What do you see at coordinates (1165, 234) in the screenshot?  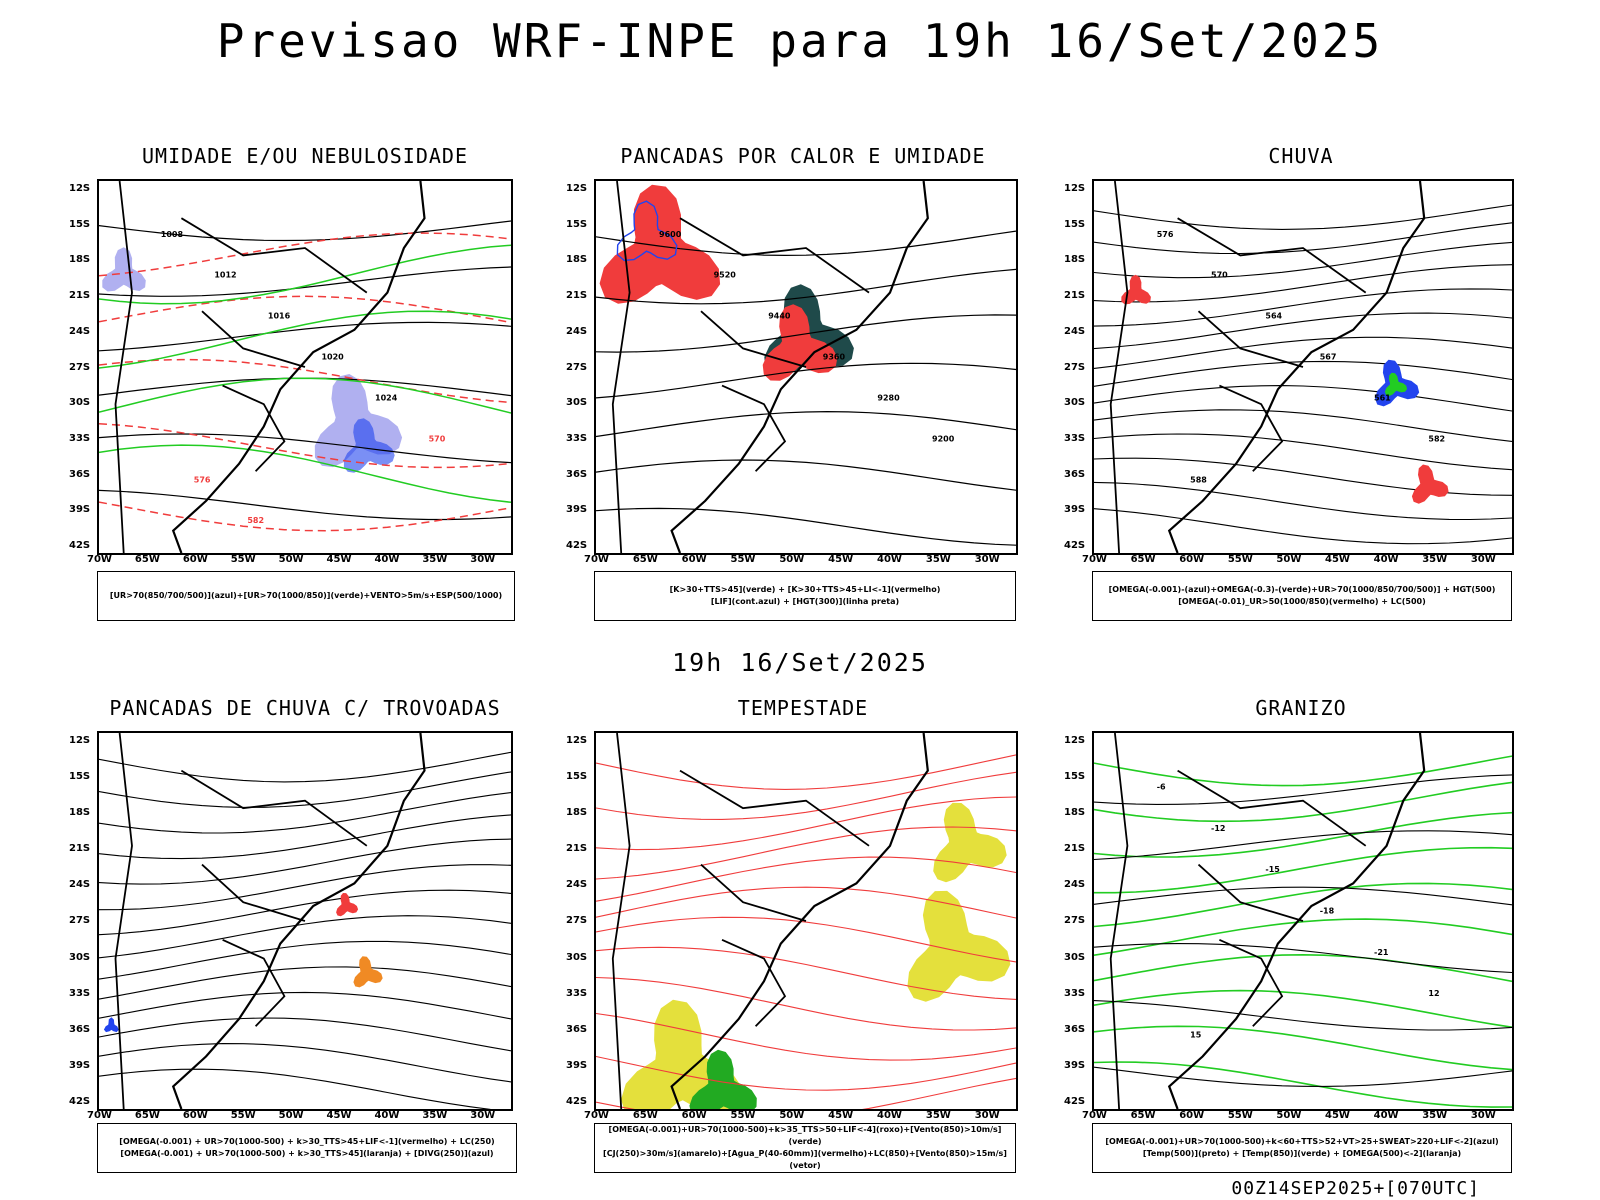 I see `contour-label: 576` at bounding box center [1165, 234].